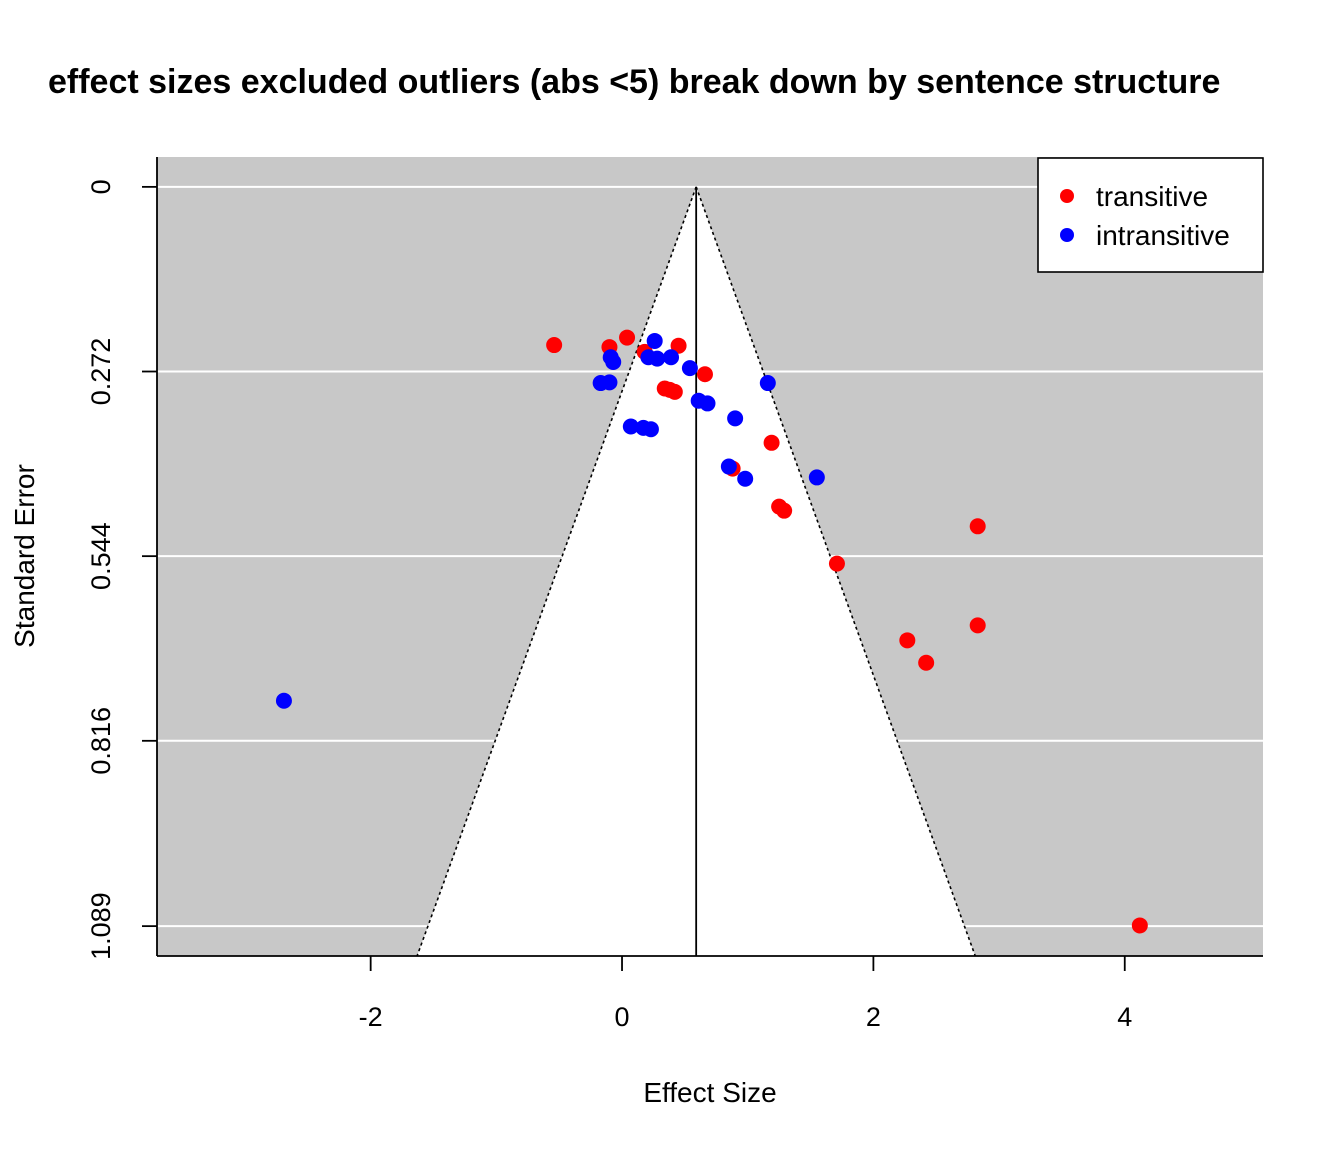  Describe the element at coordinates (101, 926) in the screenshot. I see `y-tick-label: 1.089` at that location.